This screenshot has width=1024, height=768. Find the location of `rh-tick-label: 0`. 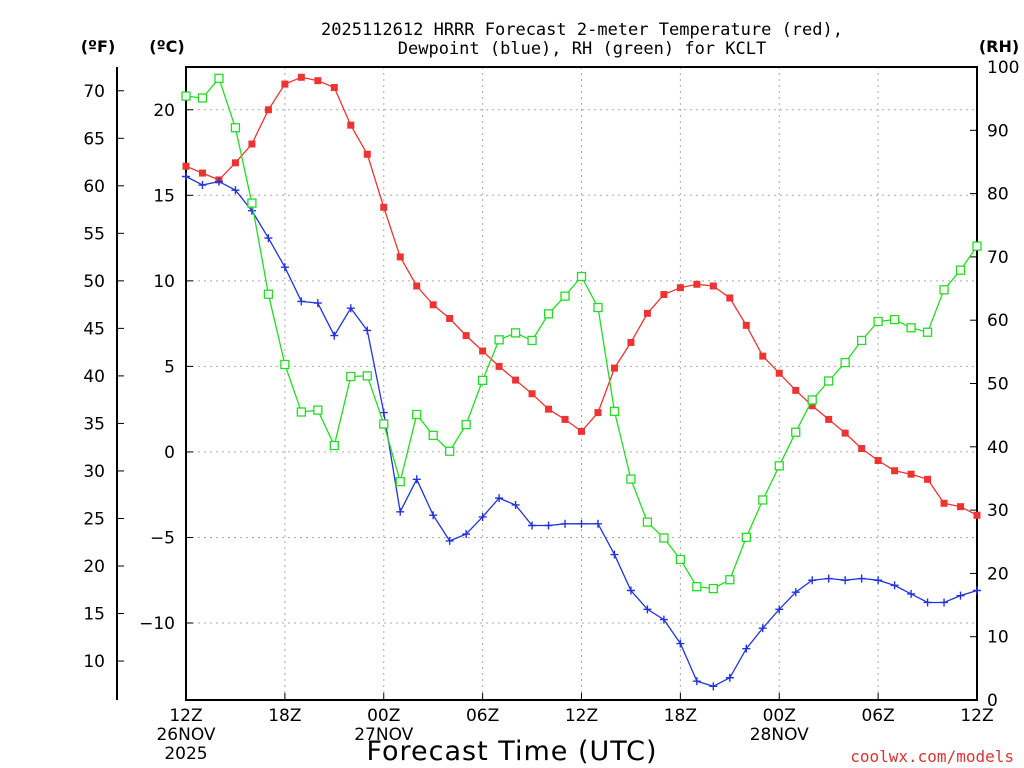

rh-tick-label: 0 is located at coordinates (992, 701).